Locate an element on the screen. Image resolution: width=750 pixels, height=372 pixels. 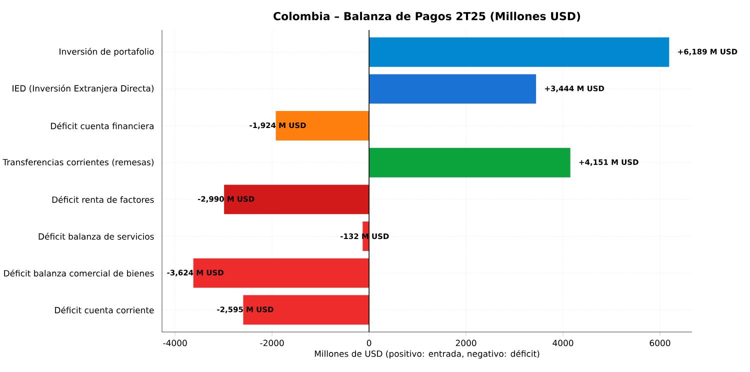
x-tick-label: 6000 is located at coordinates (660, 343).